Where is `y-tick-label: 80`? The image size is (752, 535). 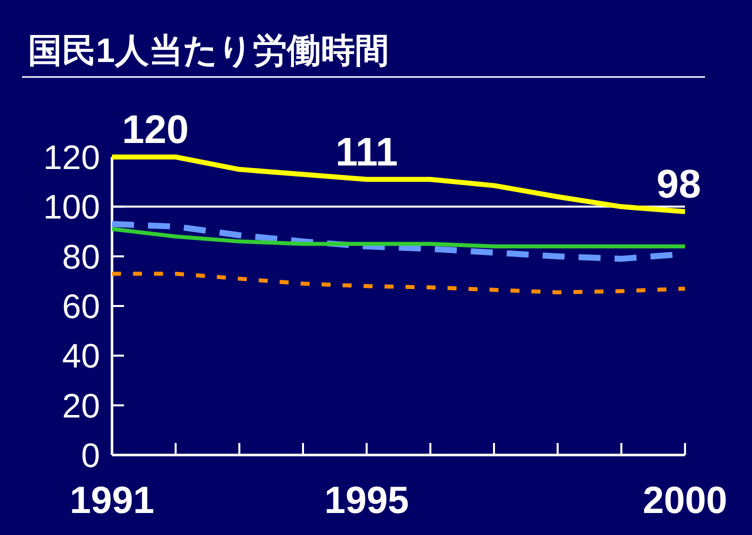 y-tick-label: 80 is located at coordinates (81, 257).